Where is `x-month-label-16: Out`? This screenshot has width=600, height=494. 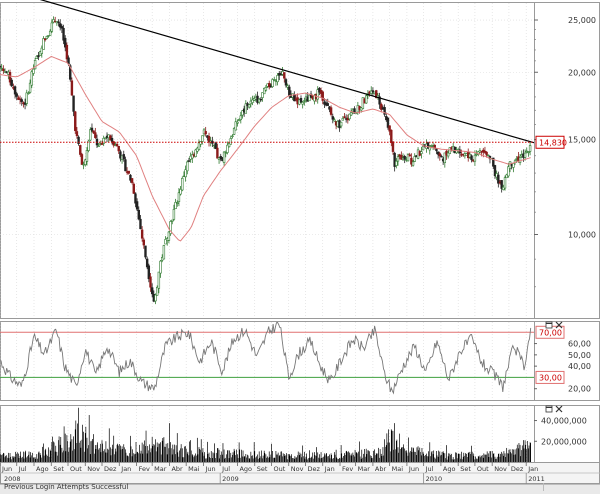 x-month-label-16: Out is located at coordinates (279, 469).